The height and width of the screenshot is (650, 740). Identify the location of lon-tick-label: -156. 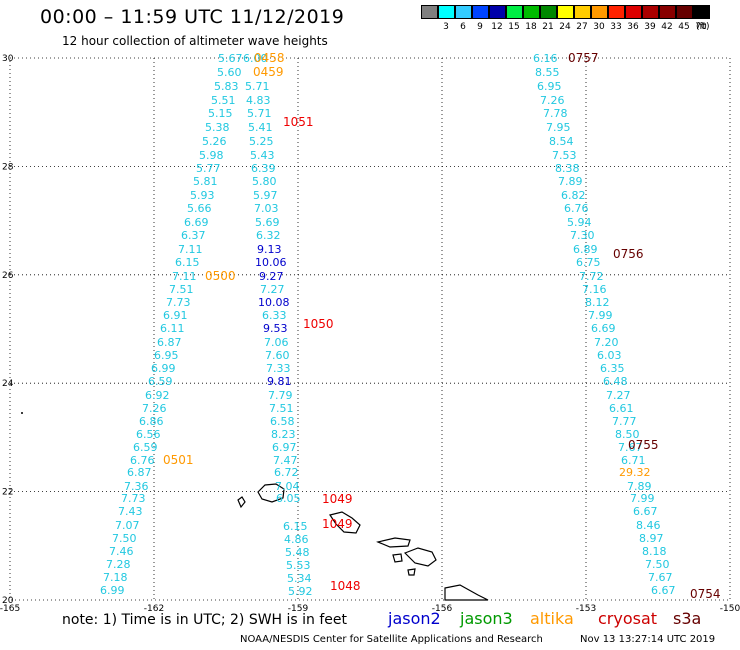
(442, 609).